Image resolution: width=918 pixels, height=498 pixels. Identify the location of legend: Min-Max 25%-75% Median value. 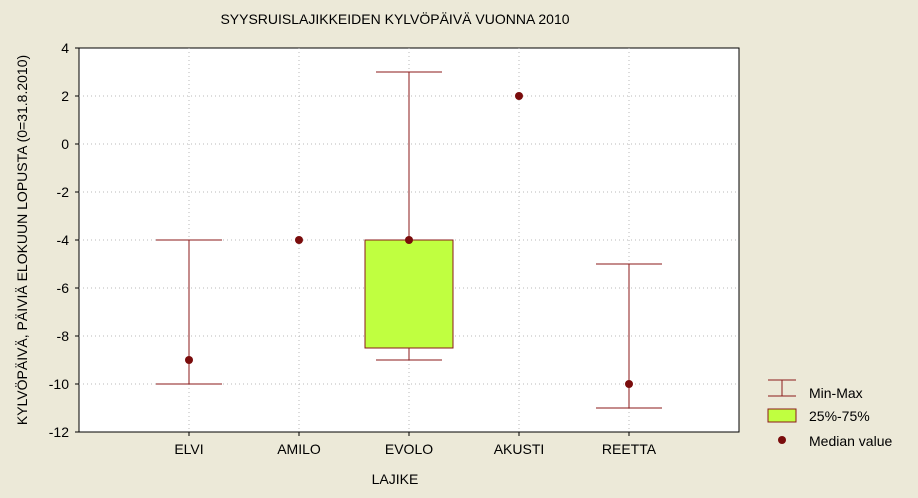
(829, 414).